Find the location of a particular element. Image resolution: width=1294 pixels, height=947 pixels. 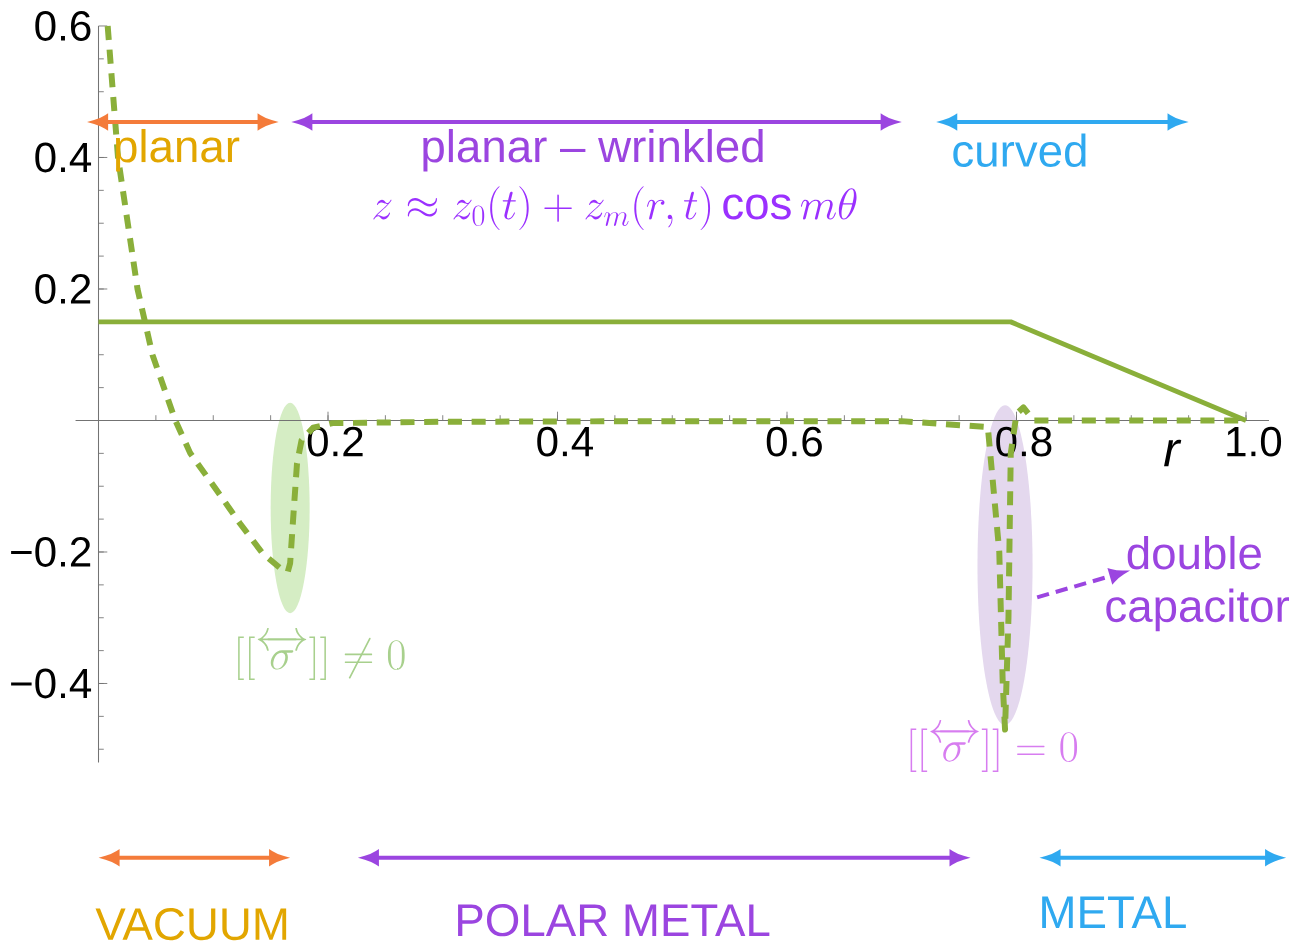

x-axis-title: r is located at coordinates (1173, 453).